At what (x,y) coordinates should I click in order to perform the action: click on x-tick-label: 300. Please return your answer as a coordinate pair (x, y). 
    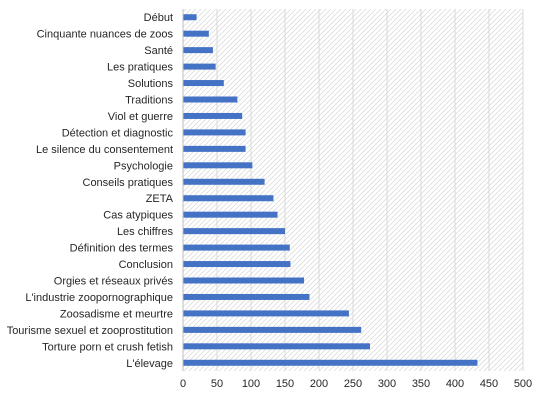
    Looking at the image, I should click on (387, 384).